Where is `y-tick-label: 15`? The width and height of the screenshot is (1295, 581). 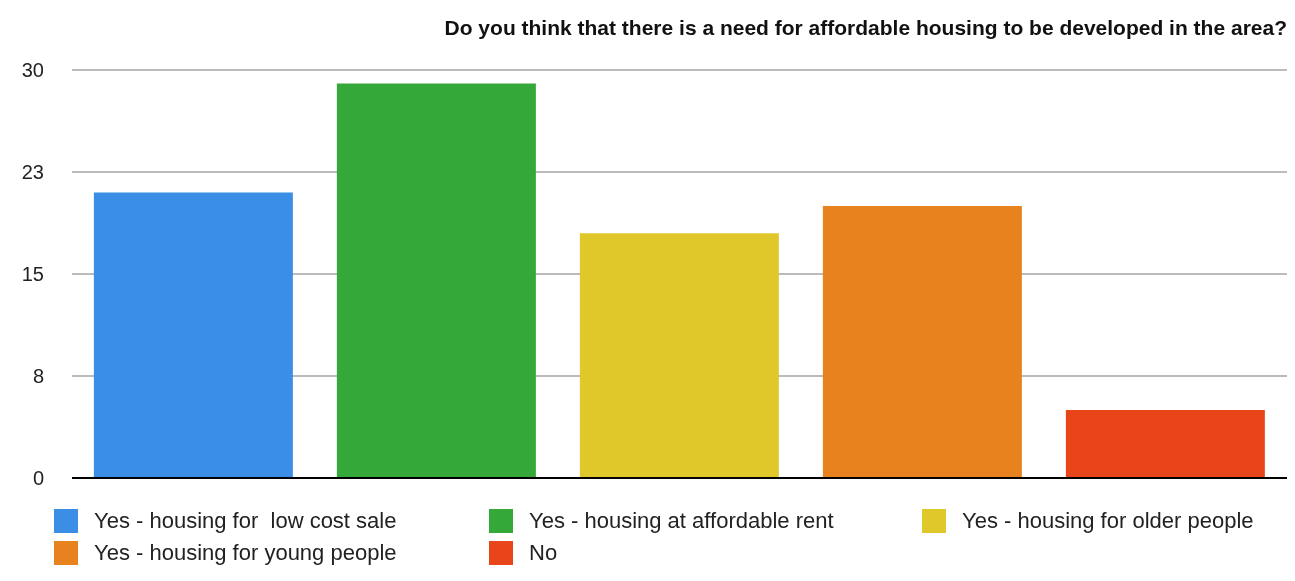
y-tick-label: 15 is located at coordinates (32, 274).